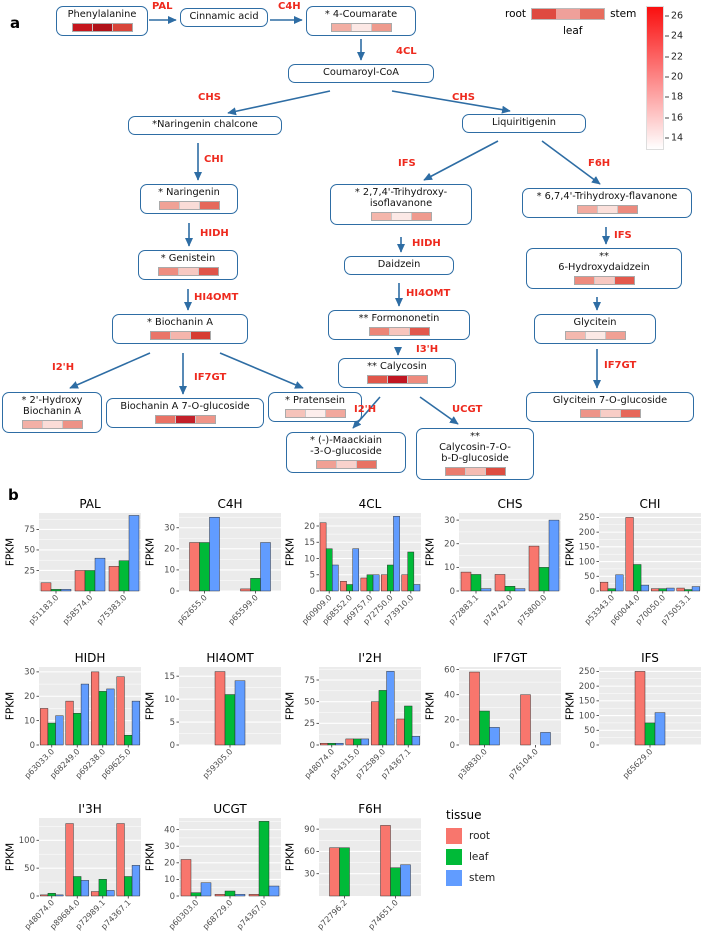 The width and height of the screenshot is (709, 935). What do you see at coordinates (475, 447) in the screenshot?
I see `node-label: ** Calycosin-7-O- b-D-glucoside` at bounding box center [475, 447].